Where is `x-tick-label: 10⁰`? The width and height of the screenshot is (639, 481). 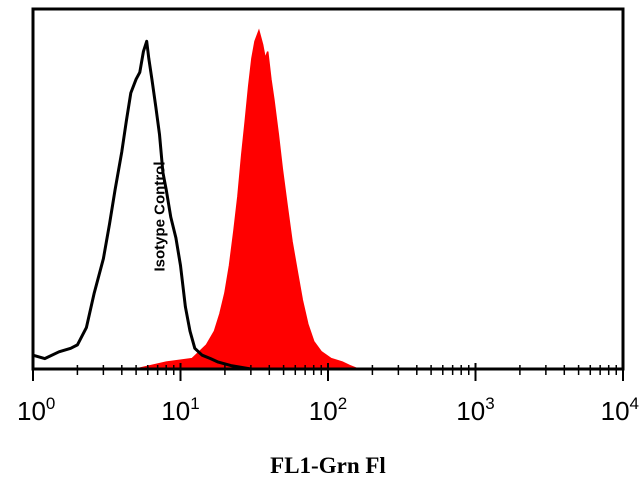 x-tick-label: 10⁰ is located at coordinates (36, 410).